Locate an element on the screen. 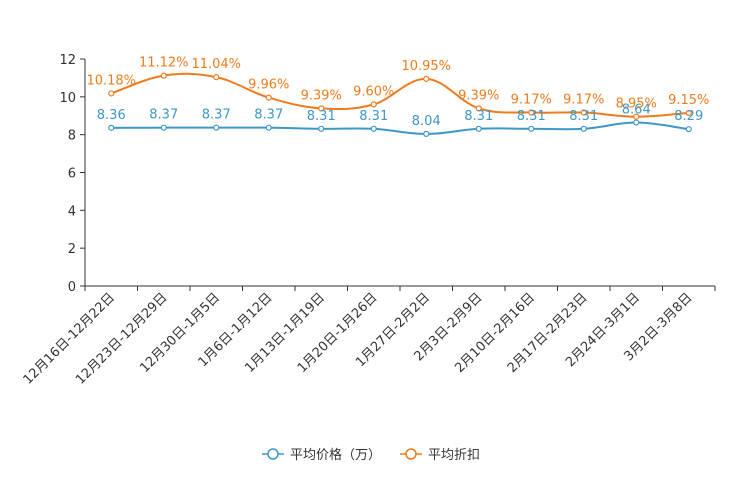 Image resolution: width=744 pixels, height=496 pixels. y-tick-label: 10 is located at coordinates (67, 98).